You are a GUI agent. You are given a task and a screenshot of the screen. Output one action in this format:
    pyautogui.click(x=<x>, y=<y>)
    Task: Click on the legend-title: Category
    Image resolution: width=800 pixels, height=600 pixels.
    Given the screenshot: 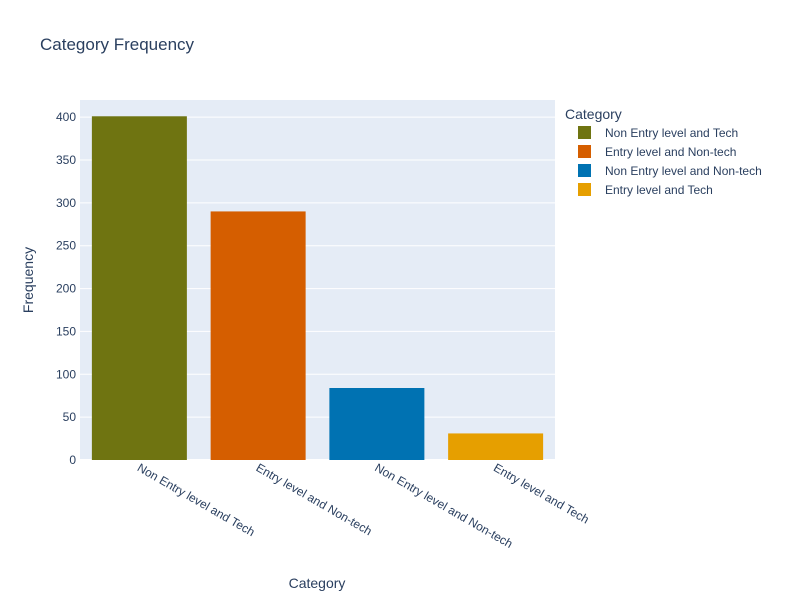 What is the action you would take?
    pyautogui.click(x=593, y=114)
    